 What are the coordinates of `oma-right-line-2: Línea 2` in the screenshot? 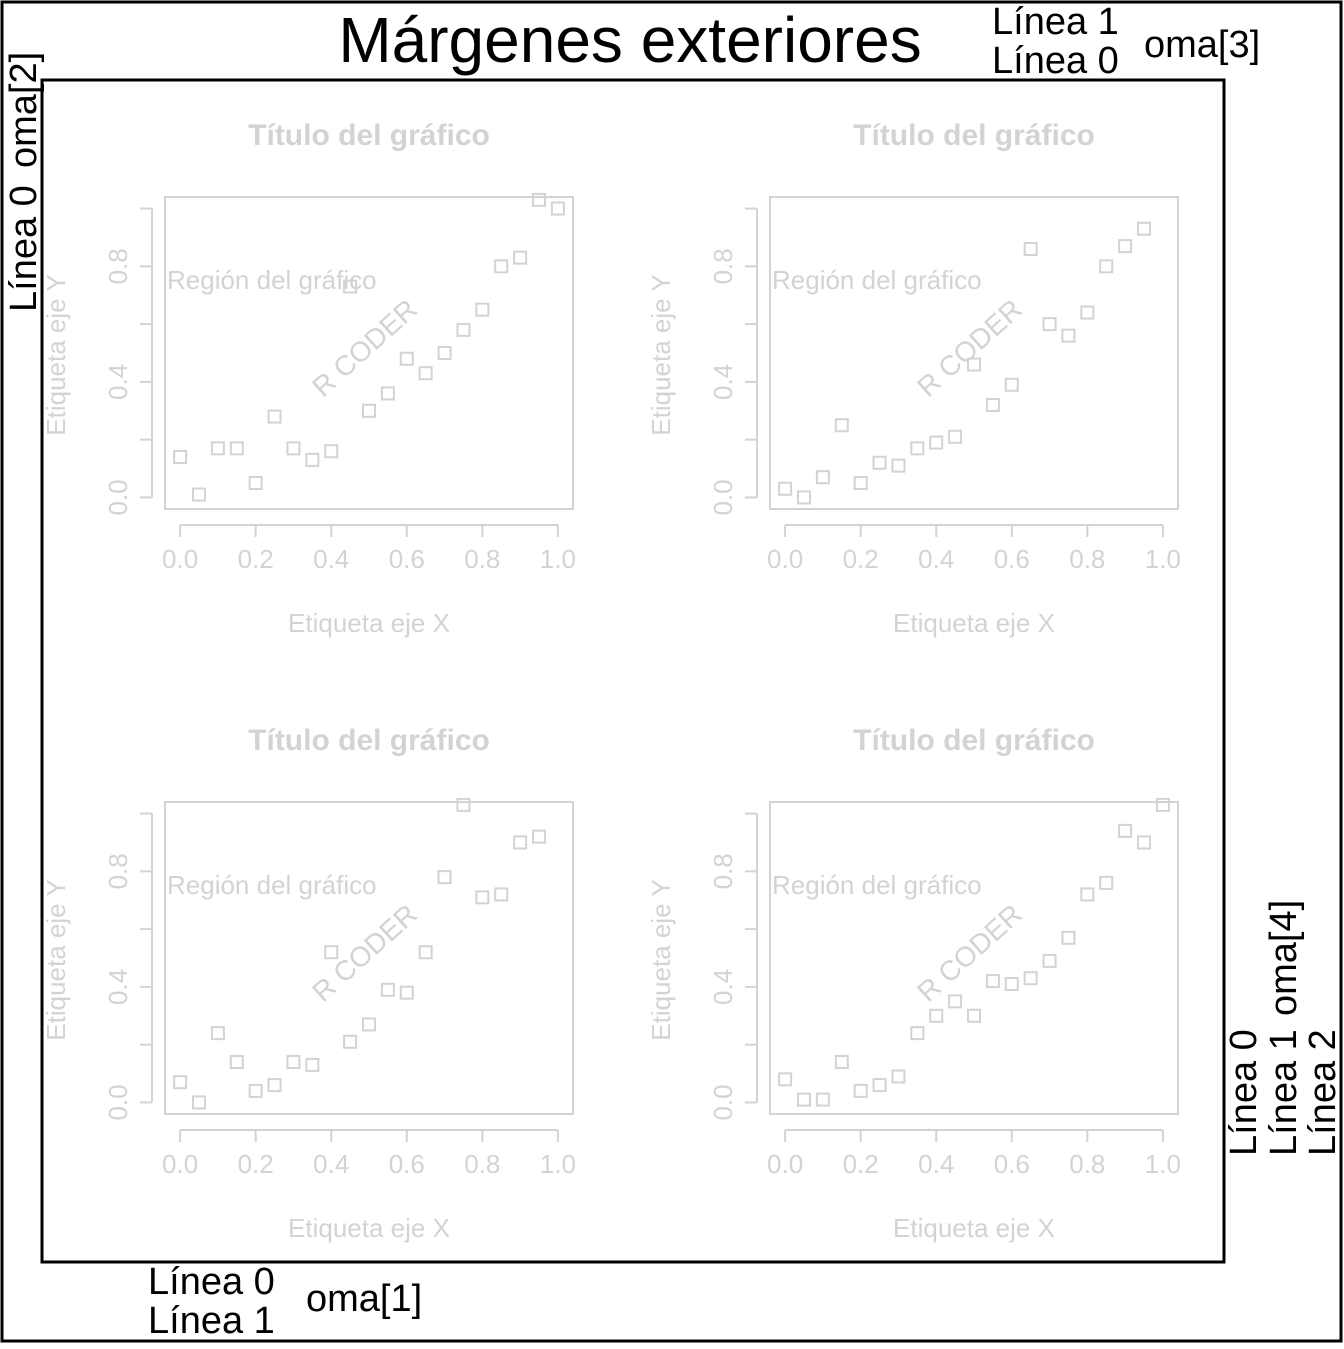 It's located at (1323, 1092).